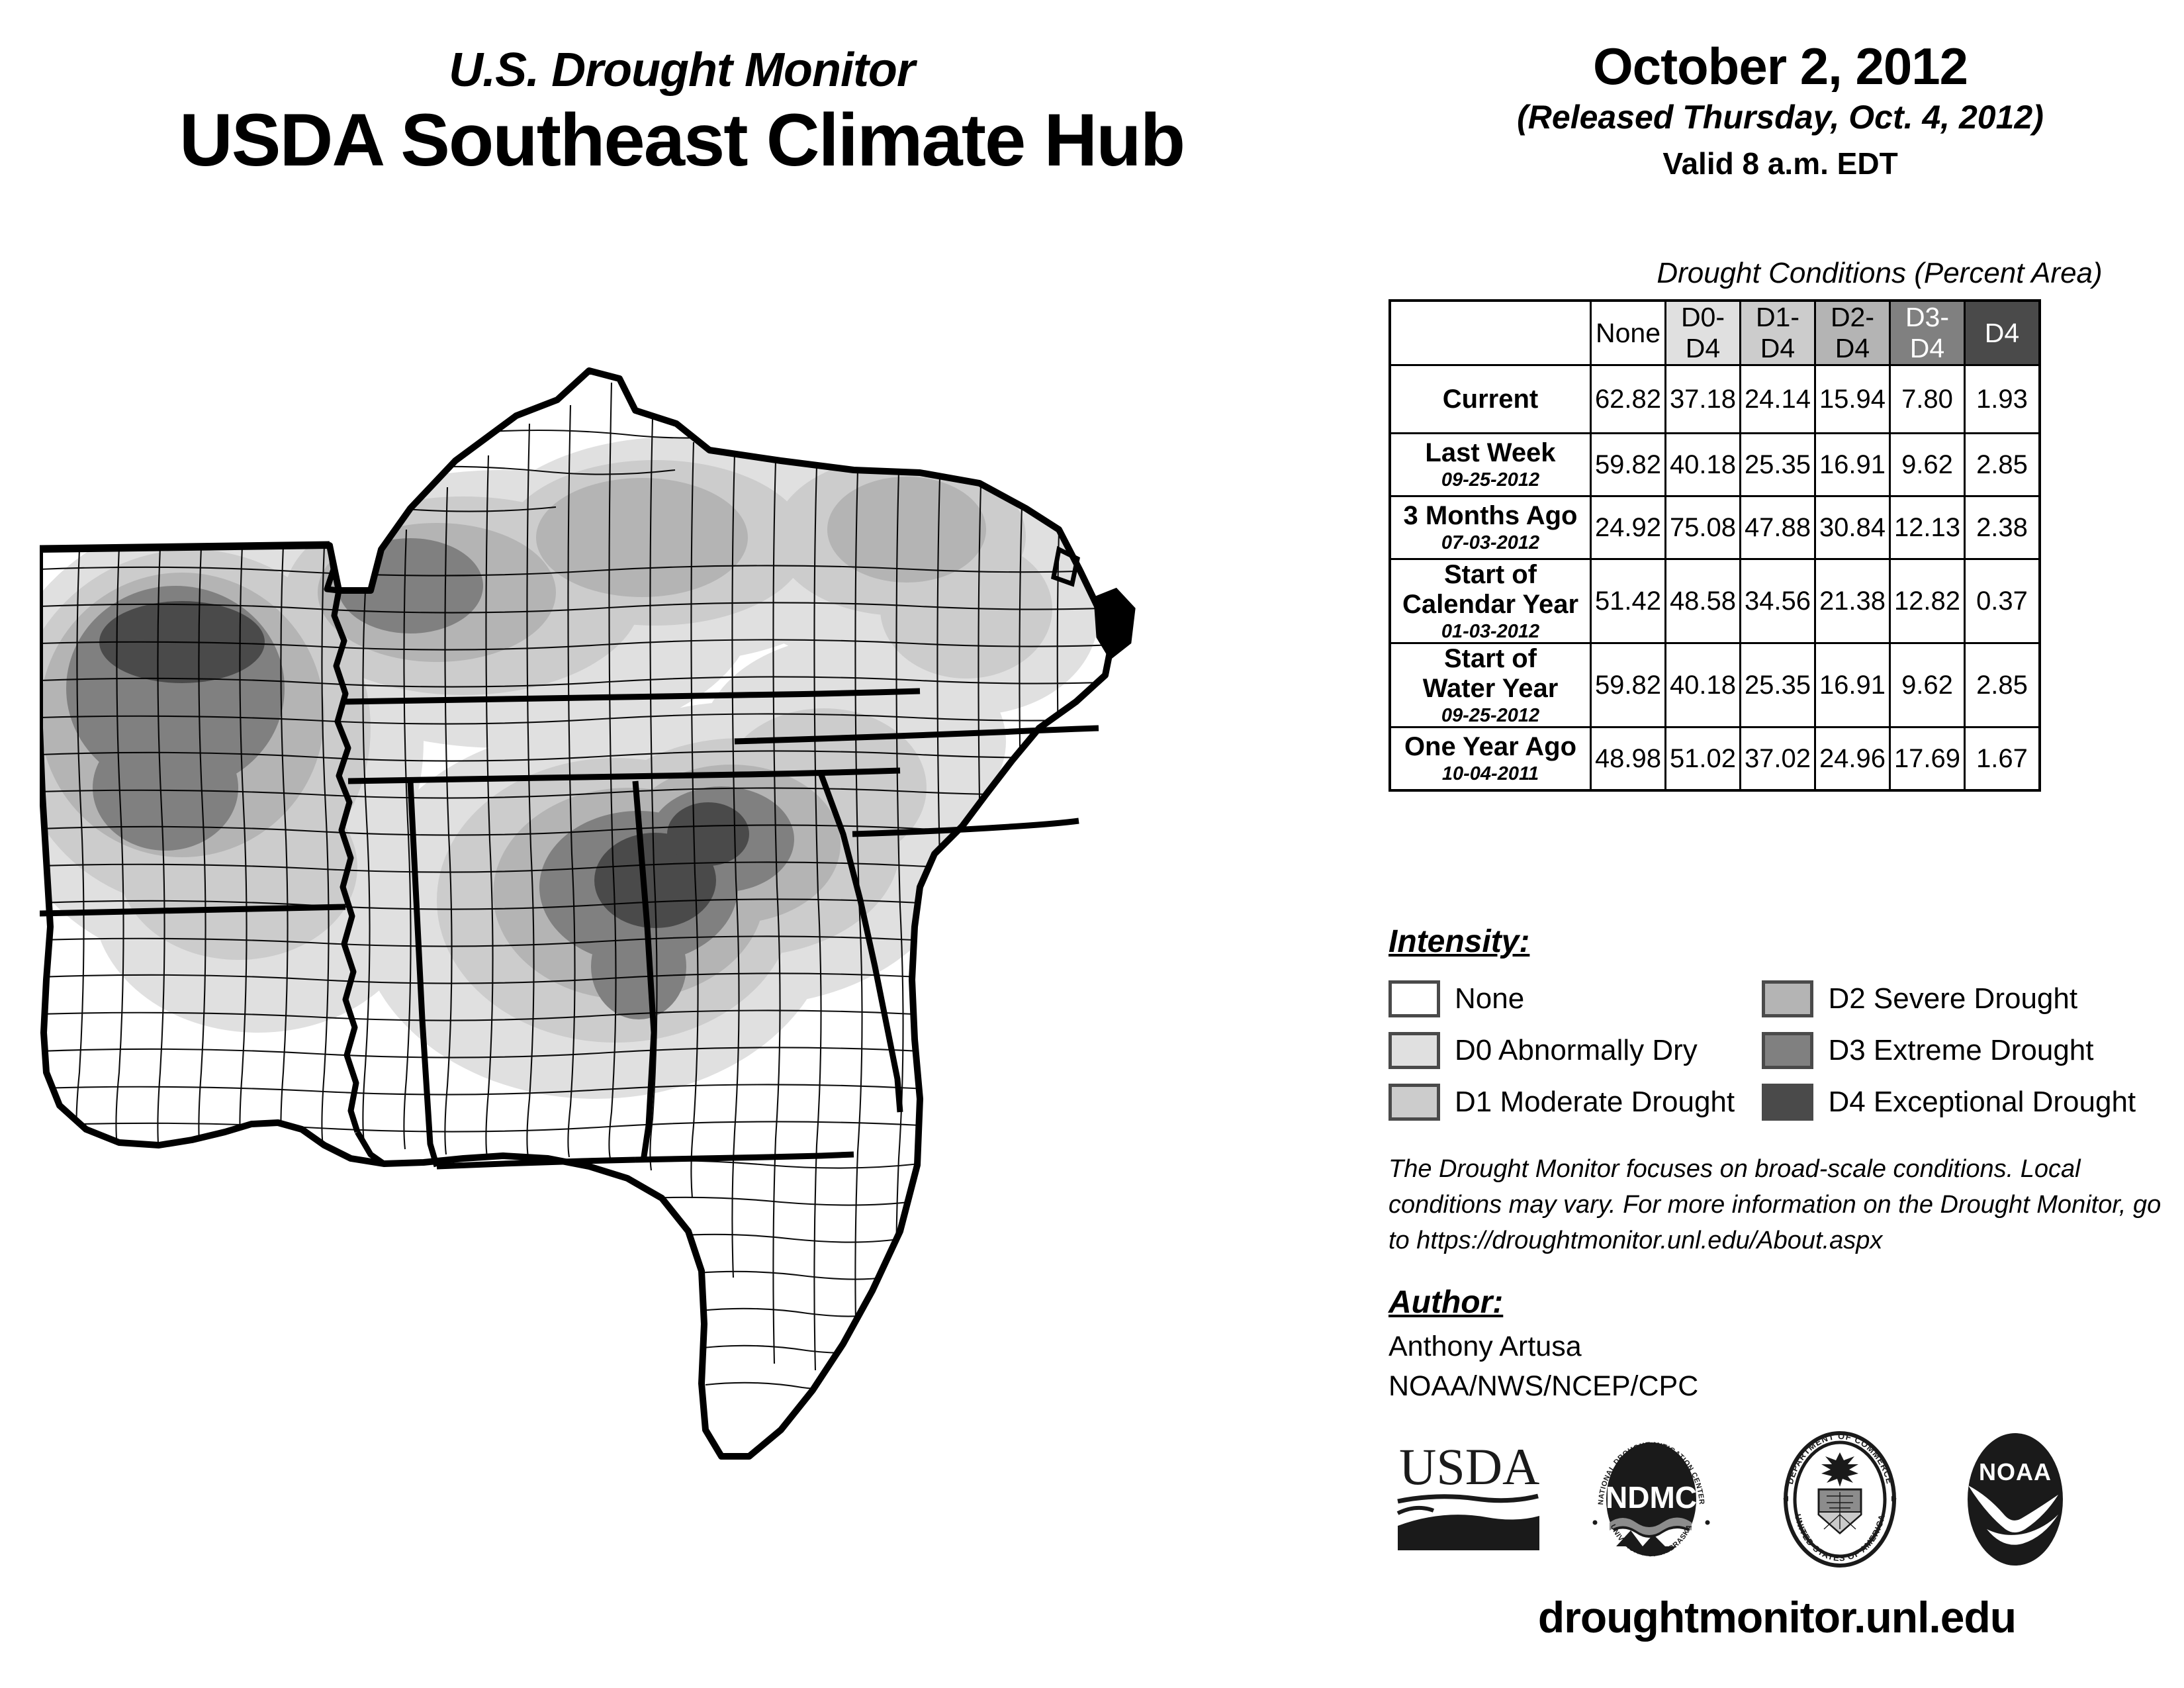 The width and height of the screenshot is (2184, 1688). I want to click on table-header-row: None D0-D4 D1-D4 D2-D4 D3-D4 D4, so click(1715, 332).